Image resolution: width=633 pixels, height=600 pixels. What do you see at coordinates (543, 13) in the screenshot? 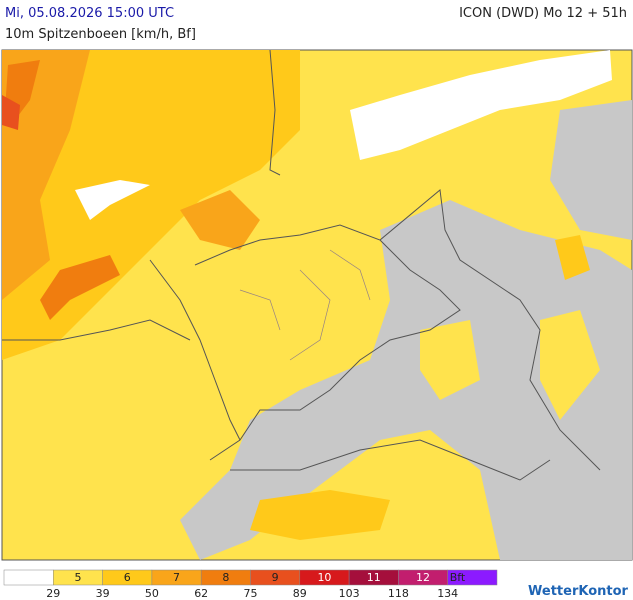
I see `model-run: ICON (DWD) Mo 12 + 51h` at bounding box center [543, 13].